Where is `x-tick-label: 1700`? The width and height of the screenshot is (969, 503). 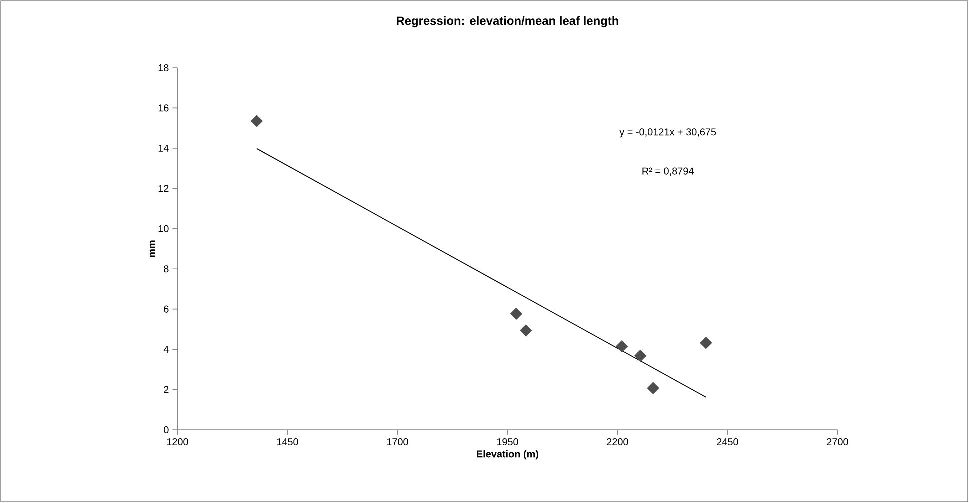 x-tick-label: 1700 is located at coordinates (397, 442).